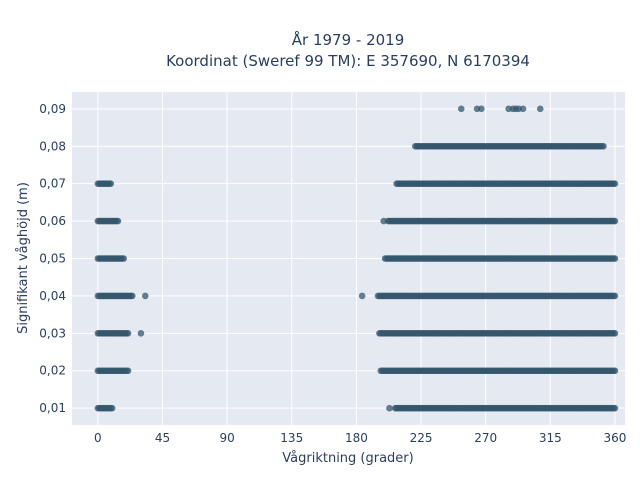 The width and height of the screenshot is (640, 480). Describe the element at coordinates (52, 184) in the screenshot. I see `y-tick-label: 0,07` at that location.